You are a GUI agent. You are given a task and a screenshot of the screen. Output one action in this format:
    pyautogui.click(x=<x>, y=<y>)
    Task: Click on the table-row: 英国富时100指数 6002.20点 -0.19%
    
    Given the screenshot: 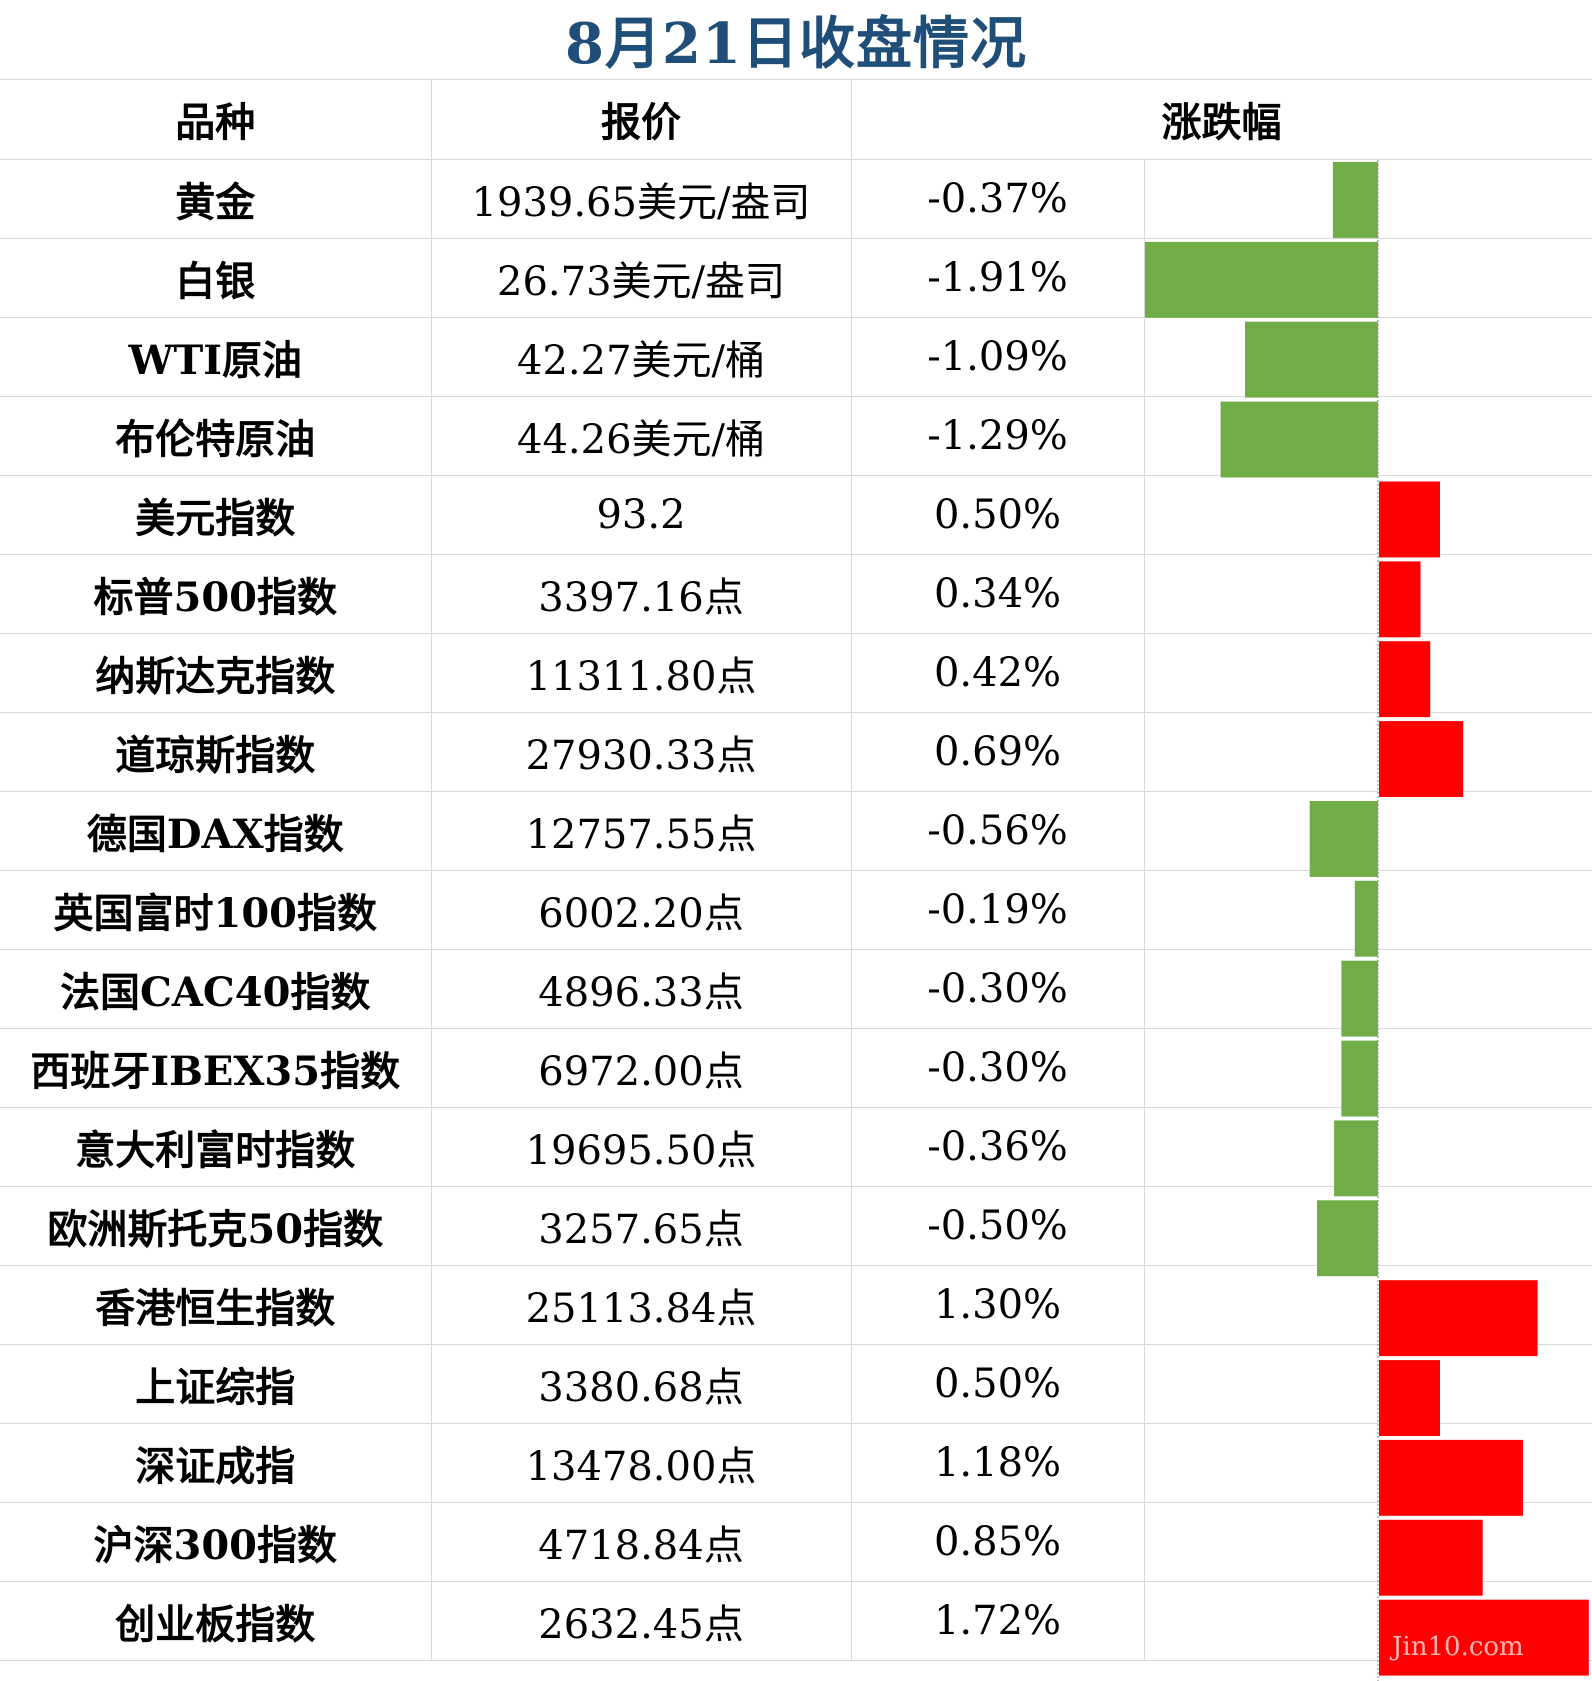 What is the action you would take?
    pyautogui.click(x=796, y=910)
    